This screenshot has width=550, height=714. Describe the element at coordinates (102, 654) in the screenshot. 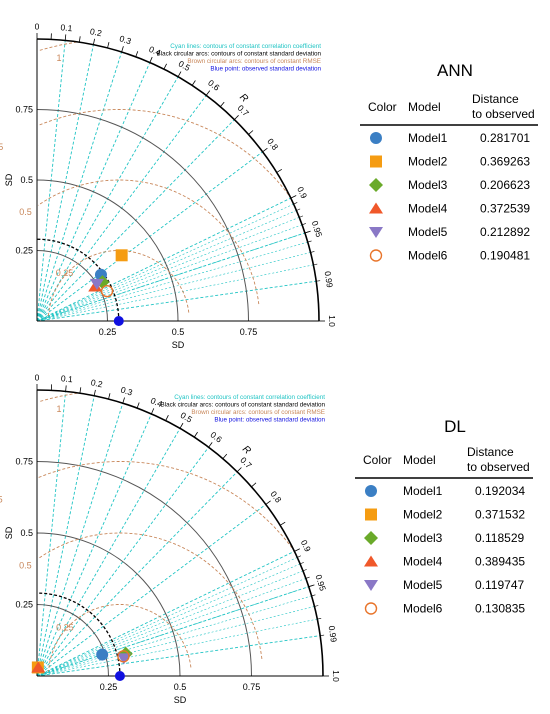

I see `model-marker-model1` at that location.